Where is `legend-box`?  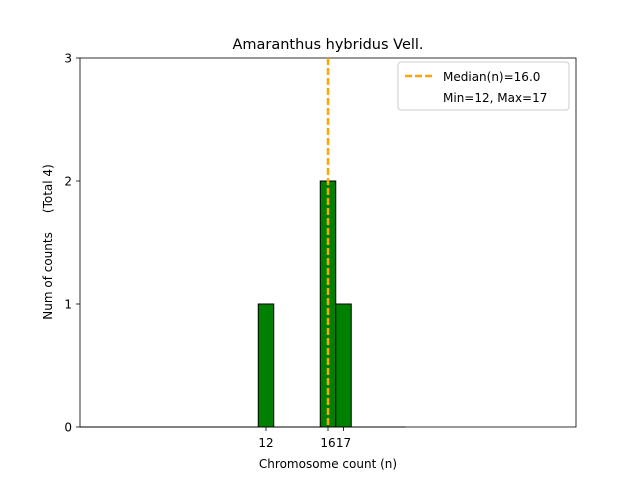
legend-box is located at coordinates (483, 86).